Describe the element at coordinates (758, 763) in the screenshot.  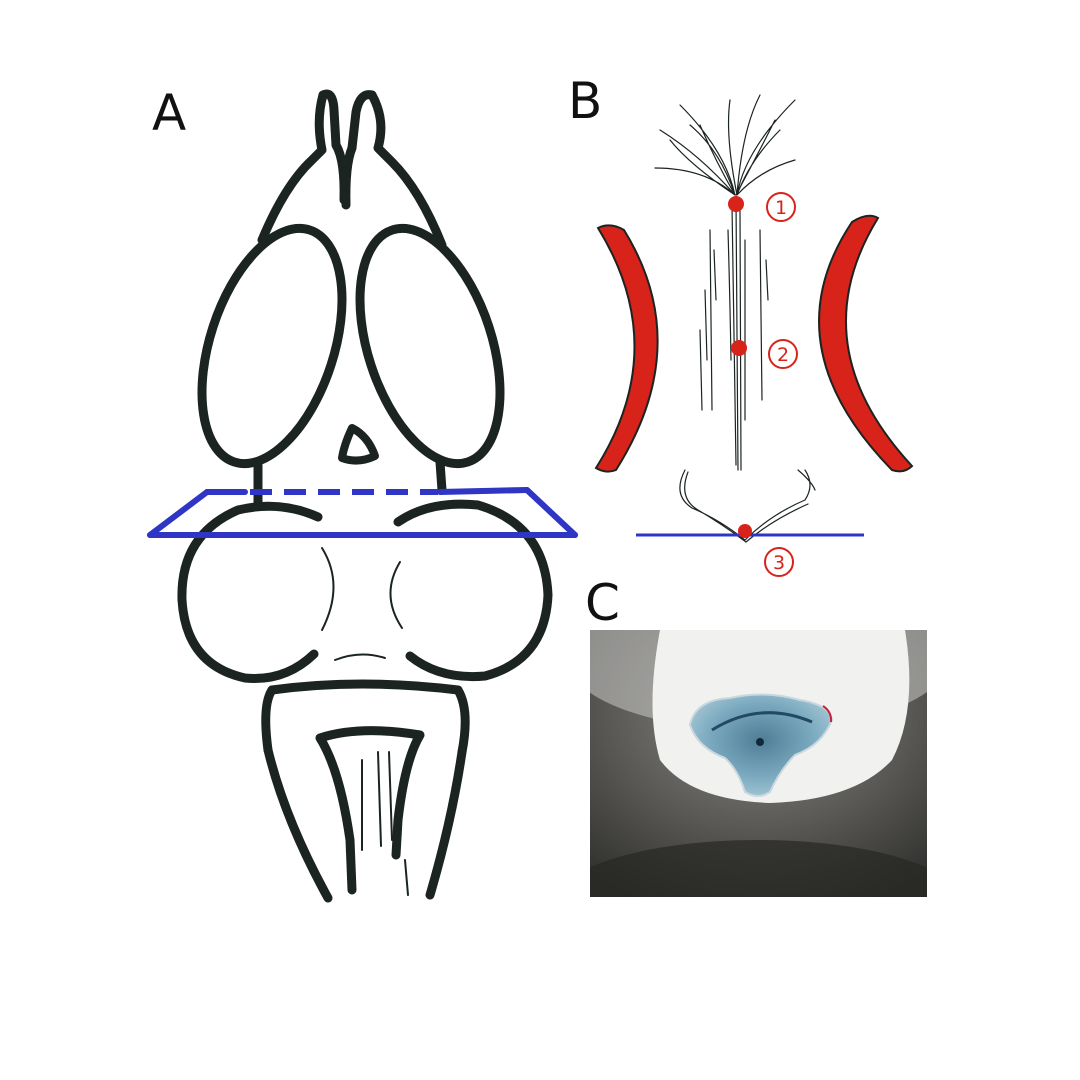
I see `section-photo` at that location.